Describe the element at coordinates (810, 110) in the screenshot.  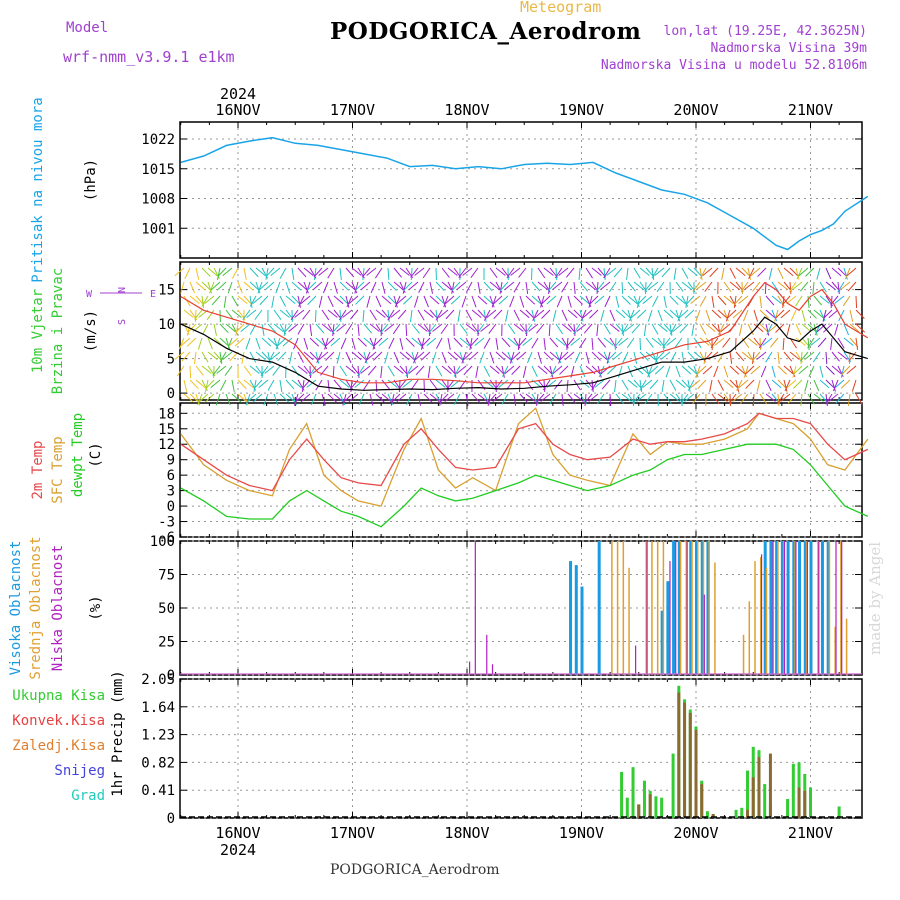
I see `x-tick-label-top: 21NOV` at that location.